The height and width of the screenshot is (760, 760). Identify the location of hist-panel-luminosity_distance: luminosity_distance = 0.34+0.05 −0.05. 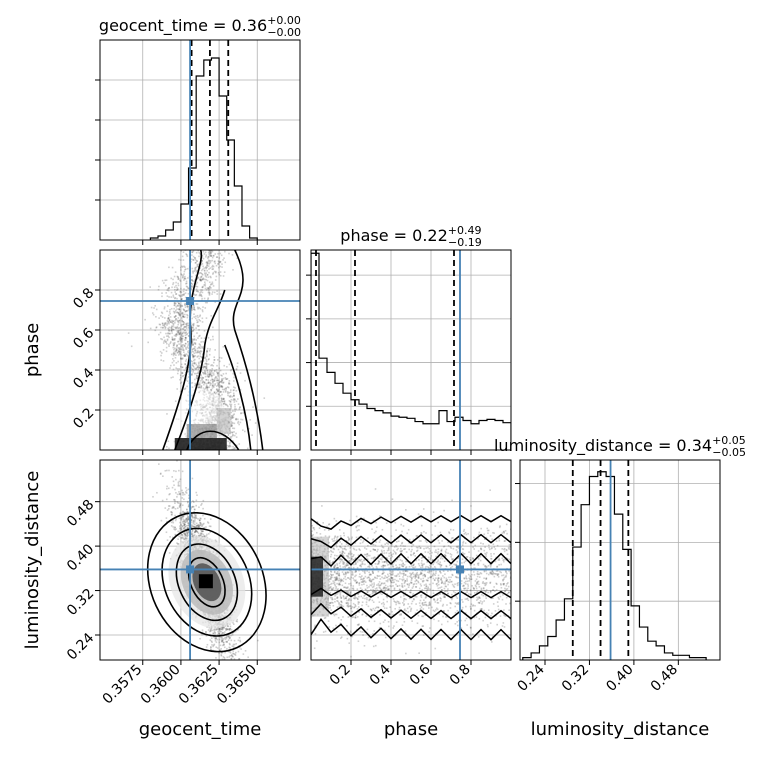
(620, 549).